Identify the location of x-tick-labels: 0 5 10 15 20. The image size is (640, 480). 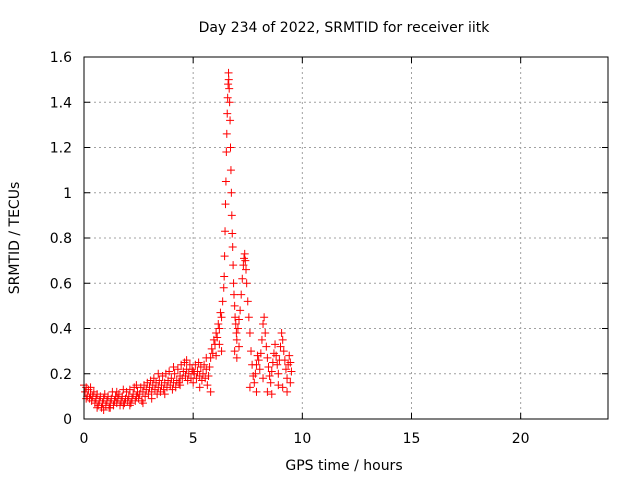
(305, 439).